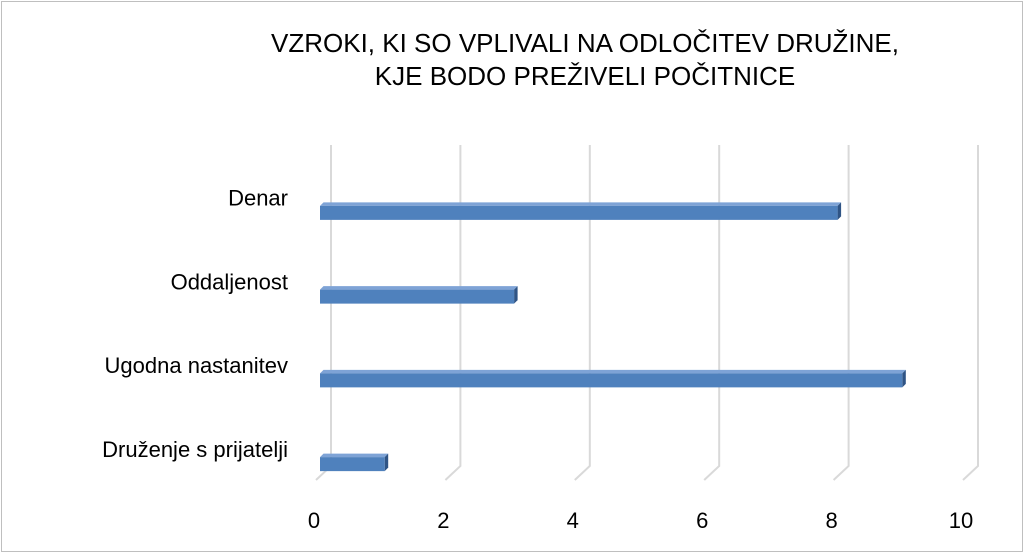  I want to click on y-tick-label: Oddaljenost, so click(229, 281).